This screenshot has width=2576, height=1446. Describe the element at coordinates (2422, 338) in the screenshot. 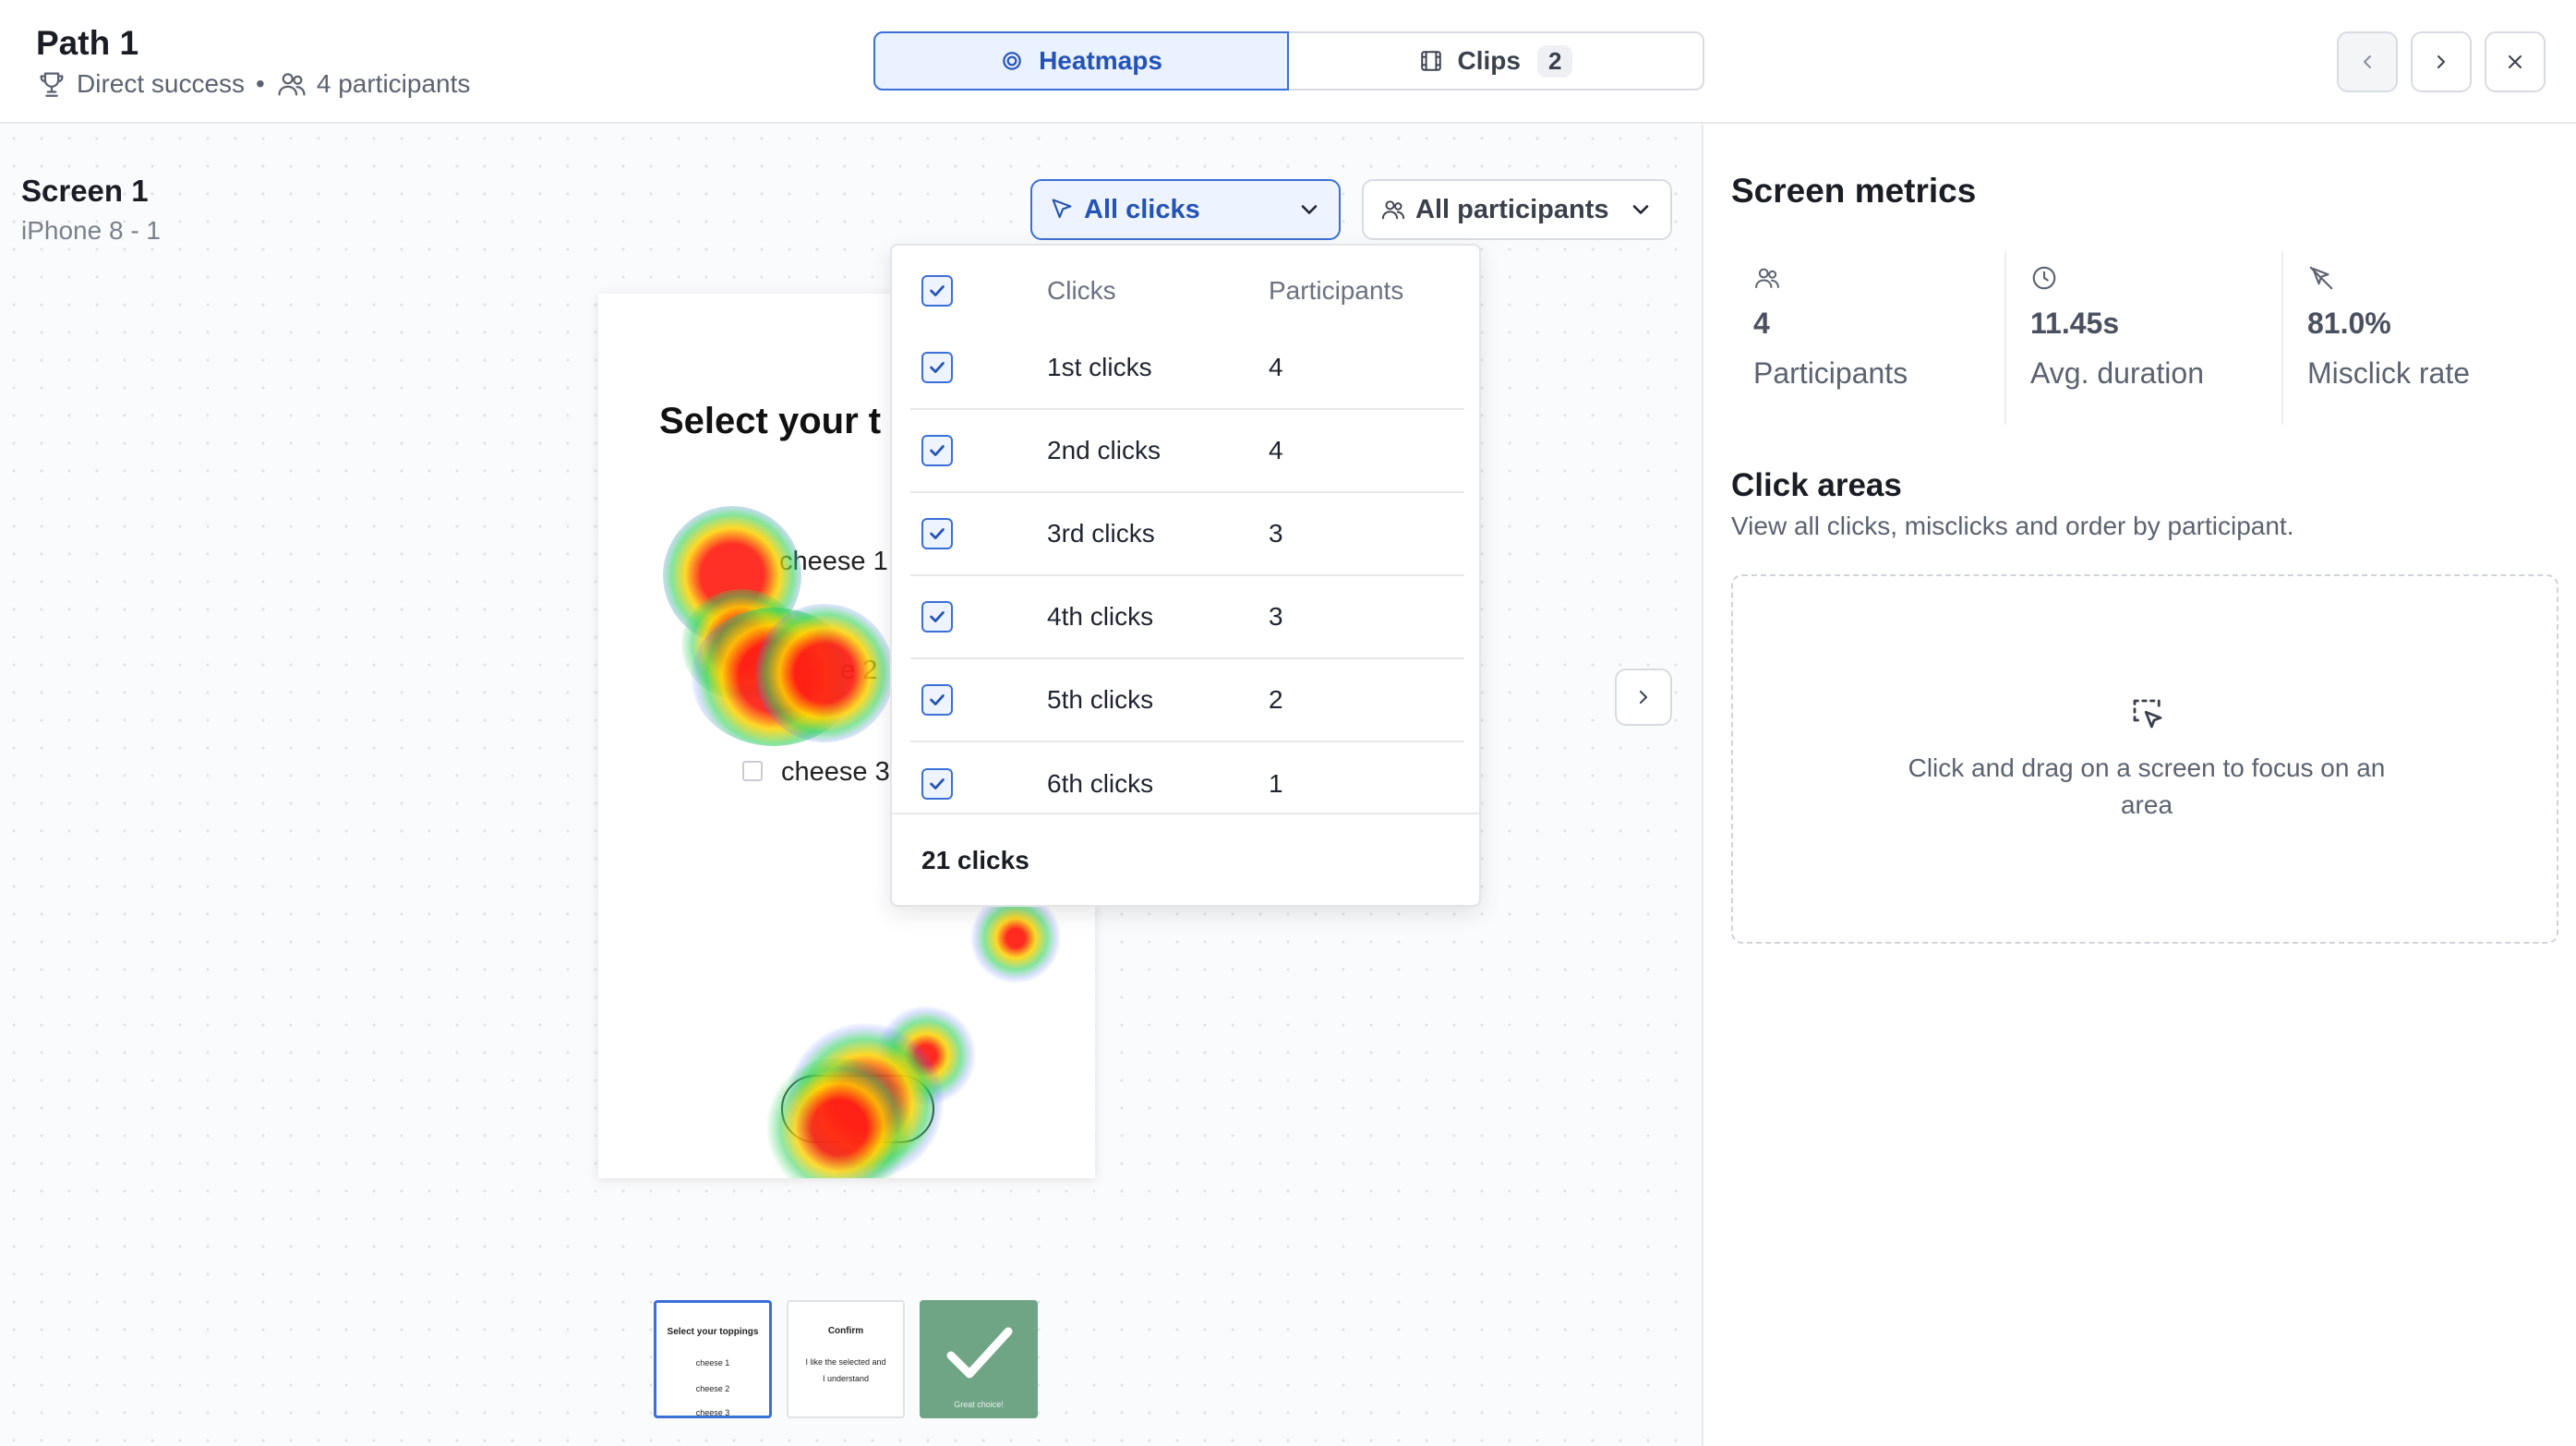

I see `metric-misclick: 81.0% Misclick rate` at that location.